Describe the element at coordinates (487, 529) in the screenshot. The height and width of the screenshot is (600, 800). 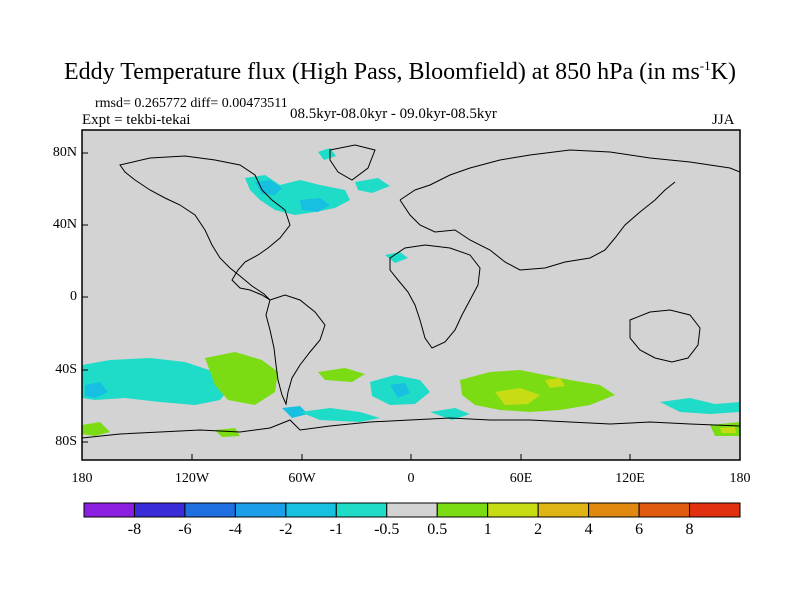
I see `colorbar-label: 1` at that location.